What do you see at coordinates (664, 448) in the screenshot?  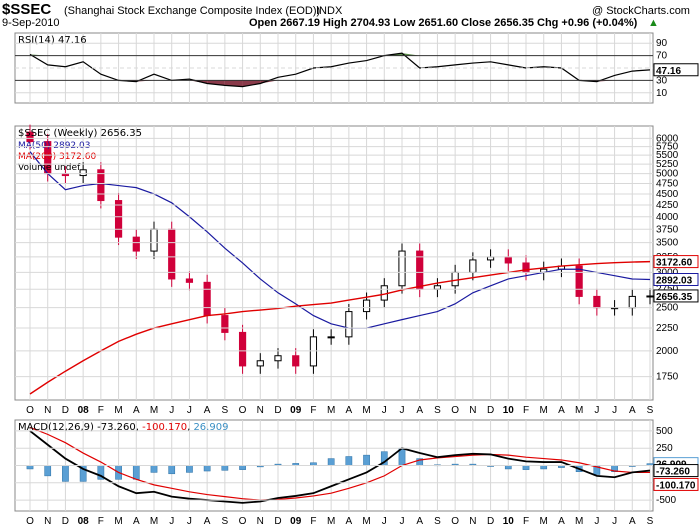 I see `macd-tick-label: 250` at bounding box center [664, 448].